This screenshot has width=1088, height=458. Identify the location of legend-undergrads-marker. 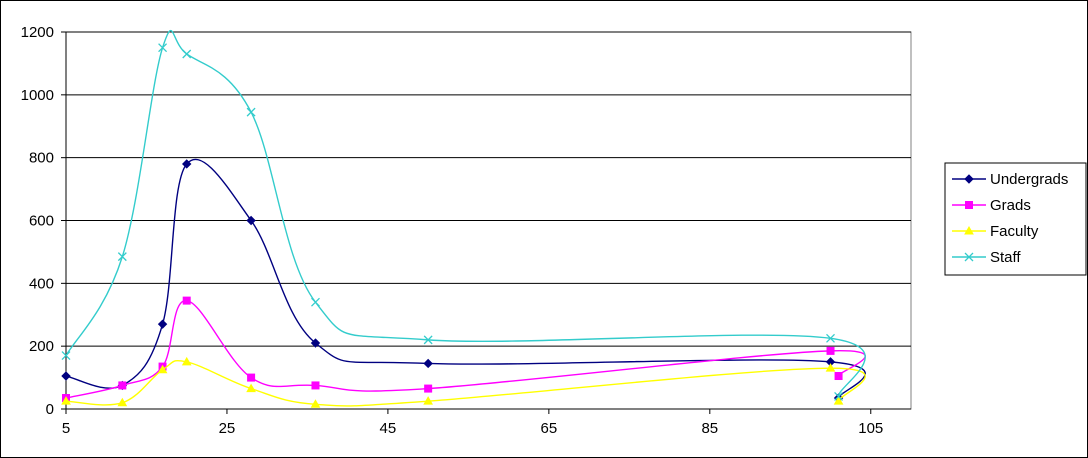
(969, 179).